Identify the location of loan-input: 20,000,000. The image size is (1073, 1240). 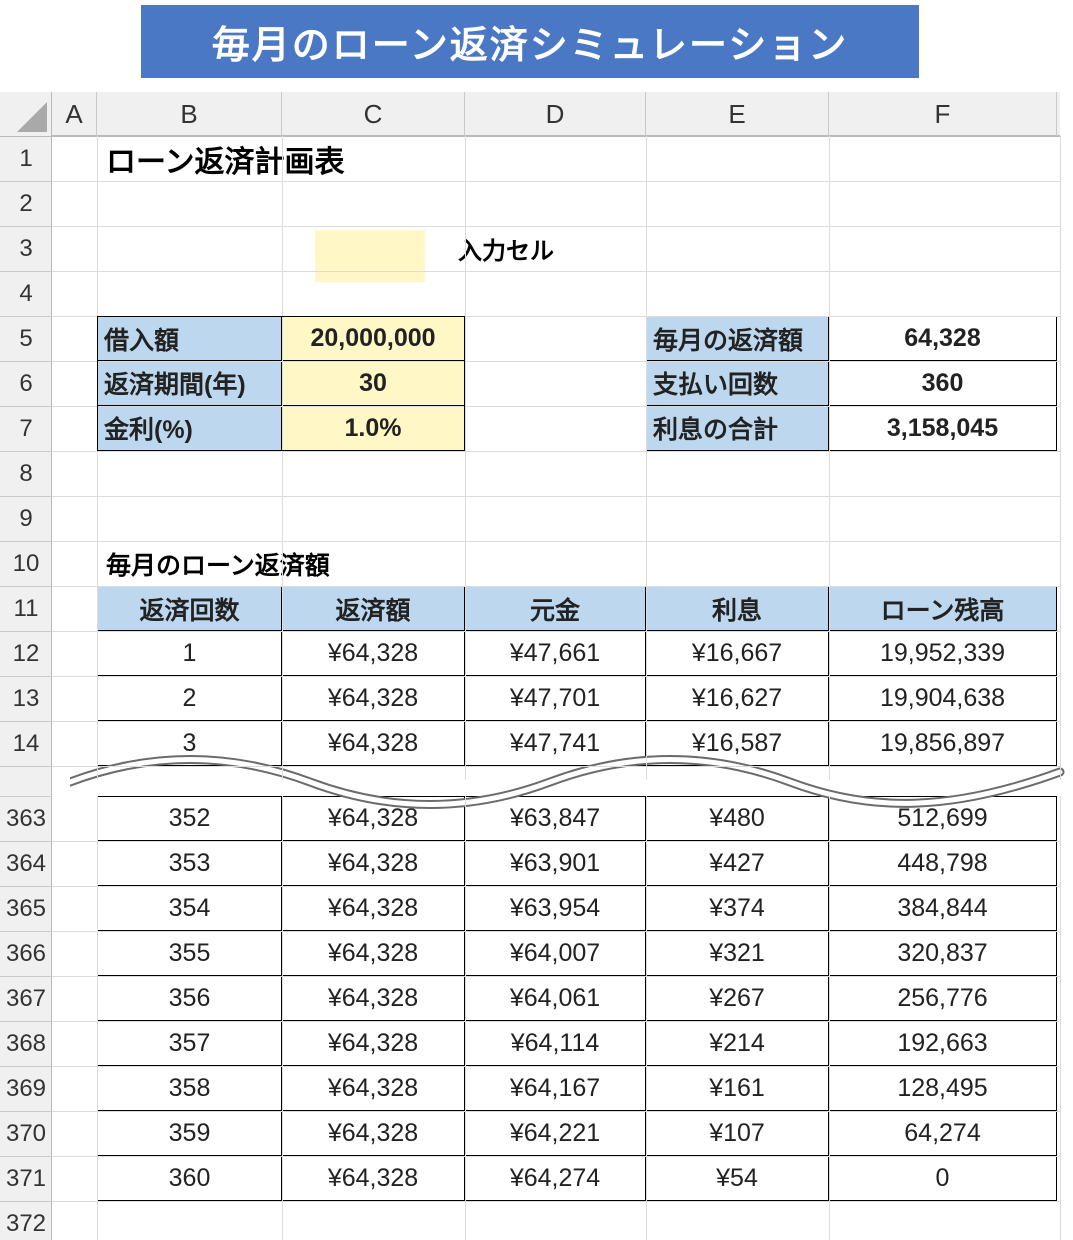
(373, 338).